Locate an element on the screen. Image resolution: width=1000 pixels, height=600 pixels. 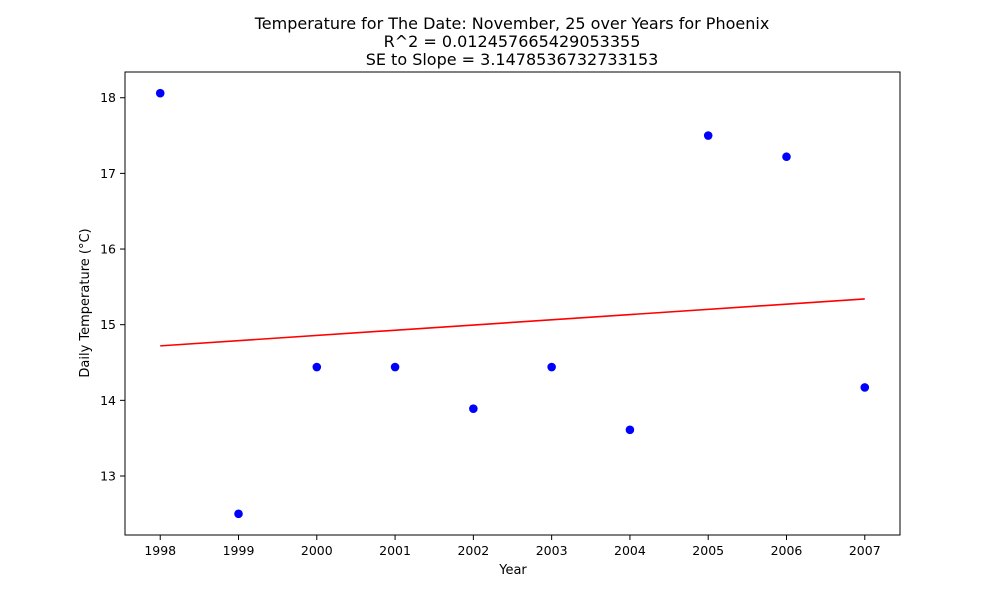
x-tick-label: 1998 is located at coordinates (160, 550).